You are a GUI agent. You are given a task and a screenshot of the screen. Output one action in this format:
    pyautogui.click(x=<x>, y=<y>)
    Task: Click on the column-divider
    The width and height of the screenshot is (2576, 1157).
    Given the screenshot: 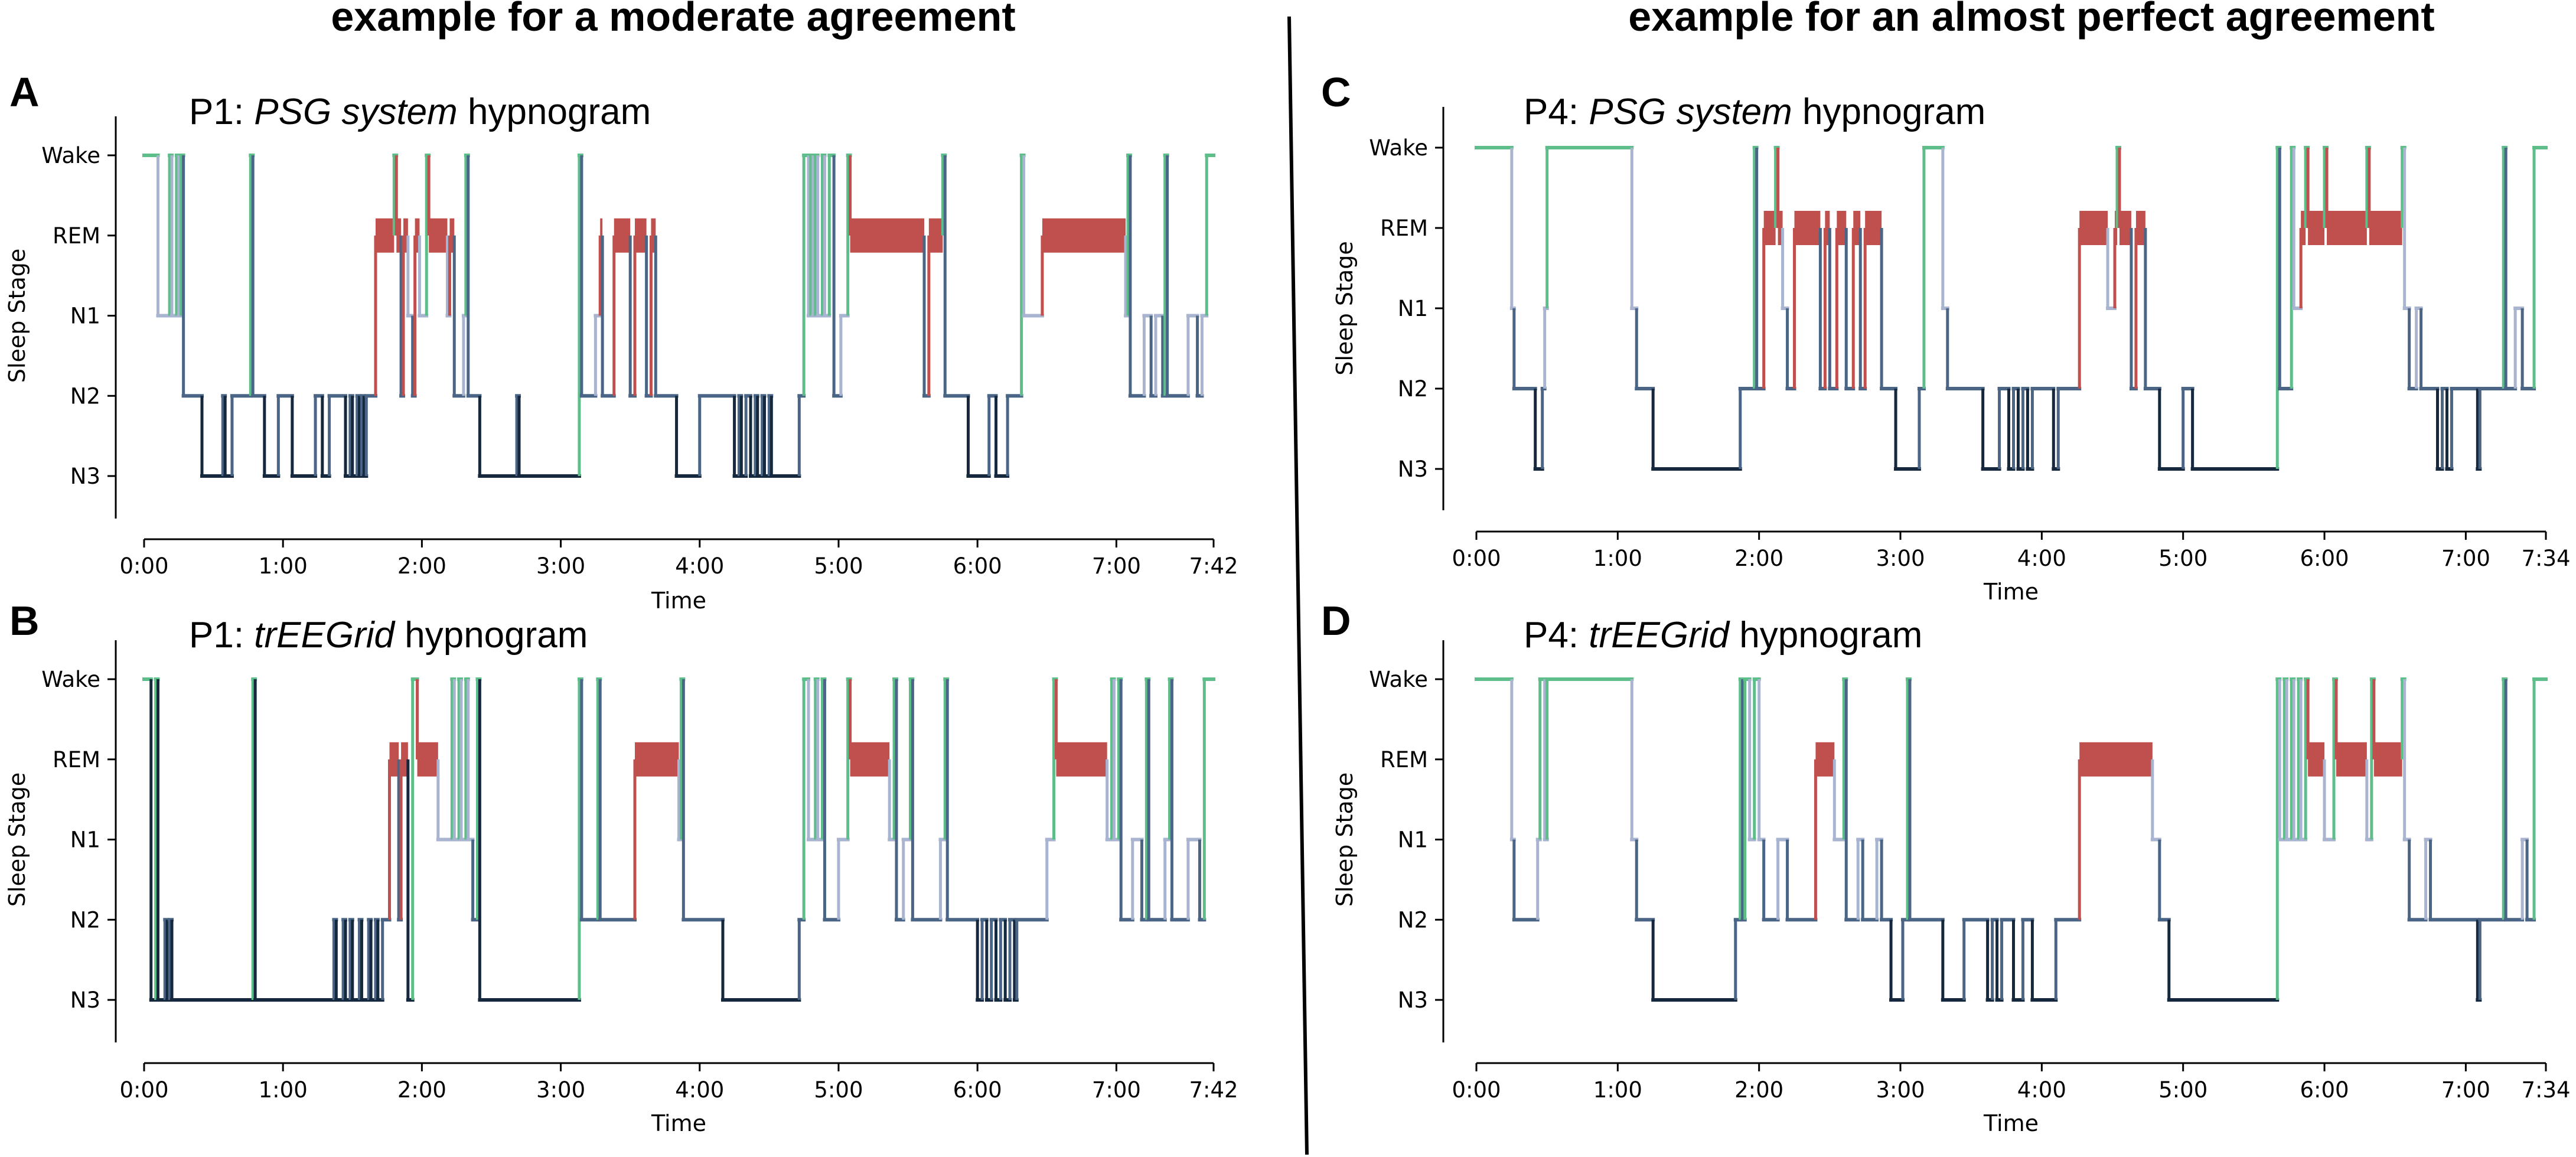 What is the action you would take?
    pyautogui.click(x=1298, y=585)
    